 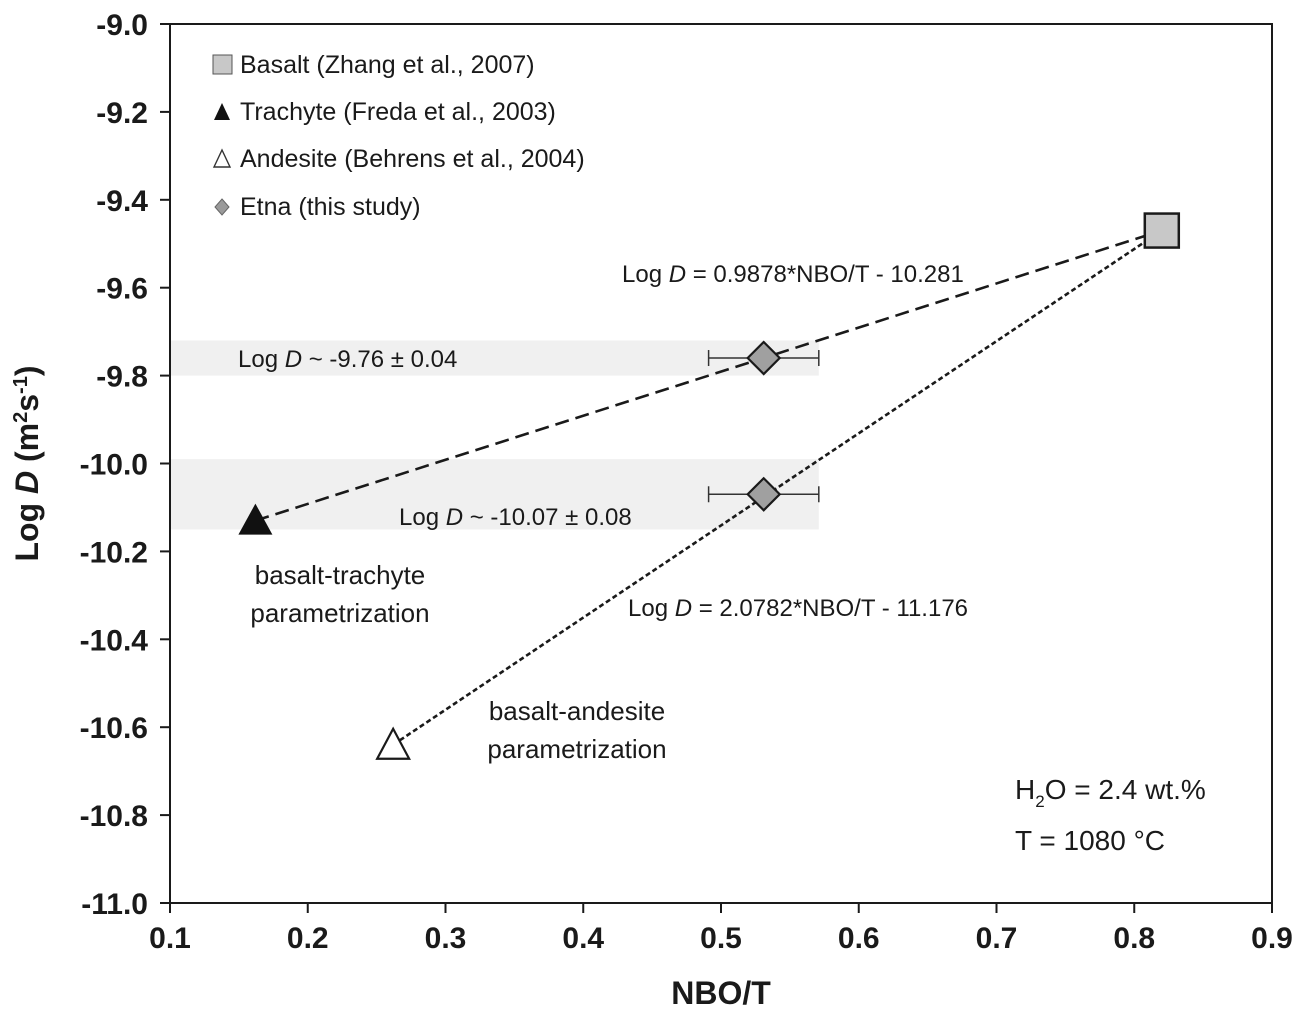 I want to click on y-tick-label: -9.2, so click(x=122, y=113).